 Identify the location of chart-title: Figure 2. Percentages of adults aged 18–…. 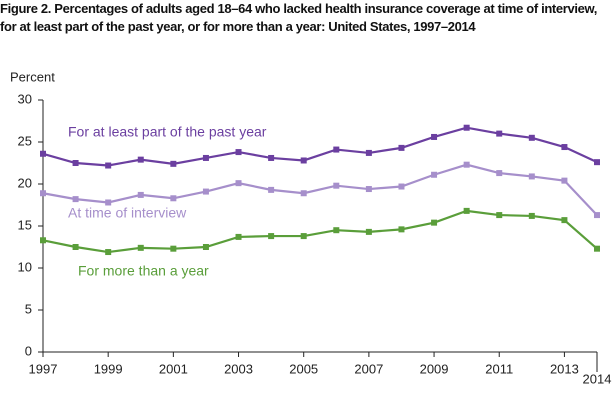
(299, 17).